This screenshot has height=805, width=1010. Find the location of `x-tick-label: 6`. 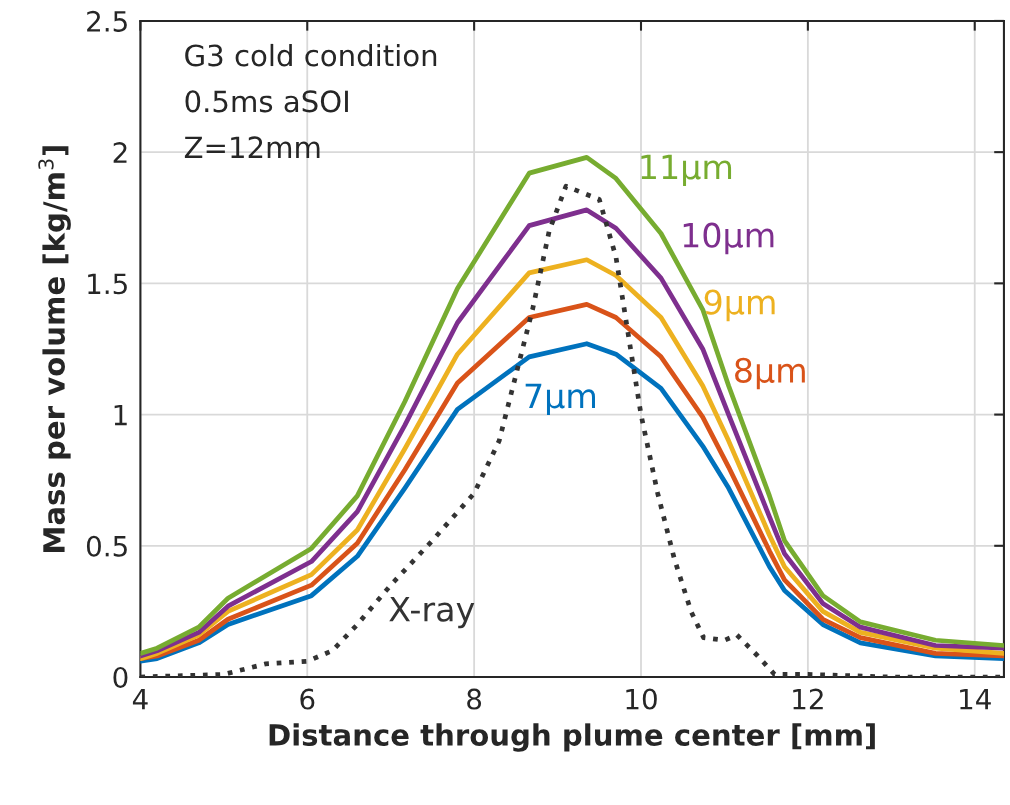

x-tick-label: 6 is located at coordinates (307, 699).